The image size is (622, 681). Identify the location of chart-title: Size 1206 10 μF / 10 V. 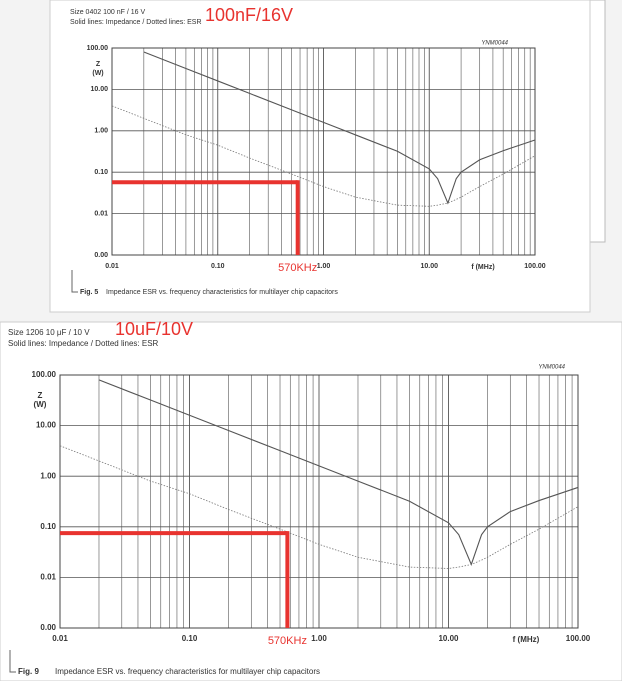
(49, 332).